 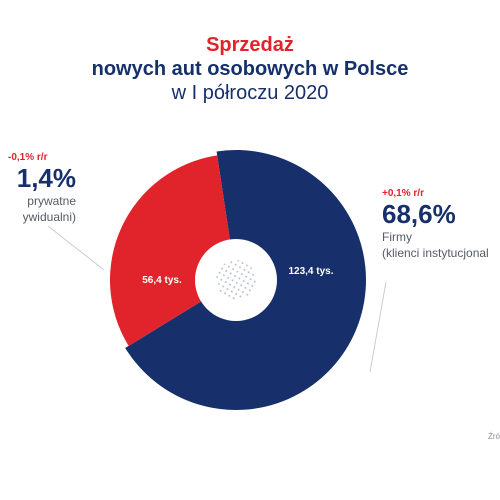 What do you see at coordinates (46, 178) in the screenshot?
I see `callout-prywatni-percent: 1,4%` at bounding box center [46, 178].